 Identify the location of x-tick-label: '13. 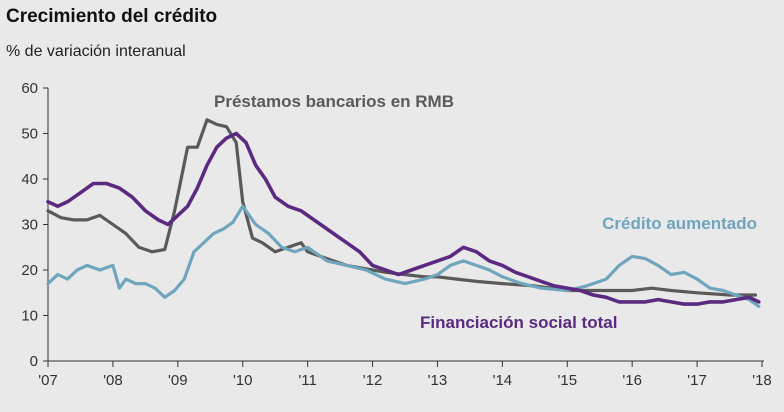
(438, 380).